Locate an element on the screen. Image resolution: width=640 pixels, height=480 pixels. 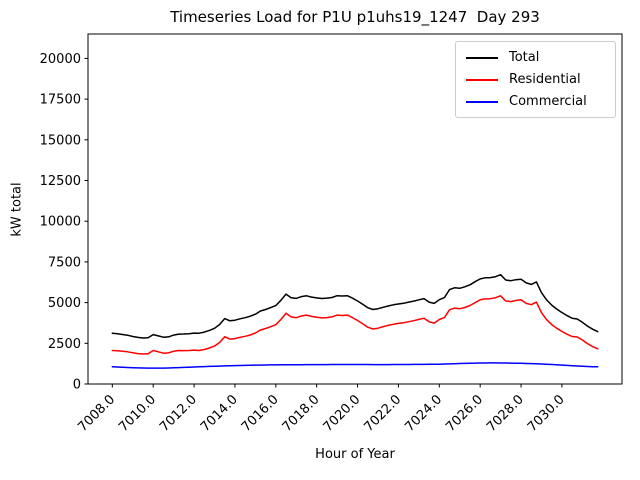
x-tick-label: 7028.0 is located at coordinates (505, 413).